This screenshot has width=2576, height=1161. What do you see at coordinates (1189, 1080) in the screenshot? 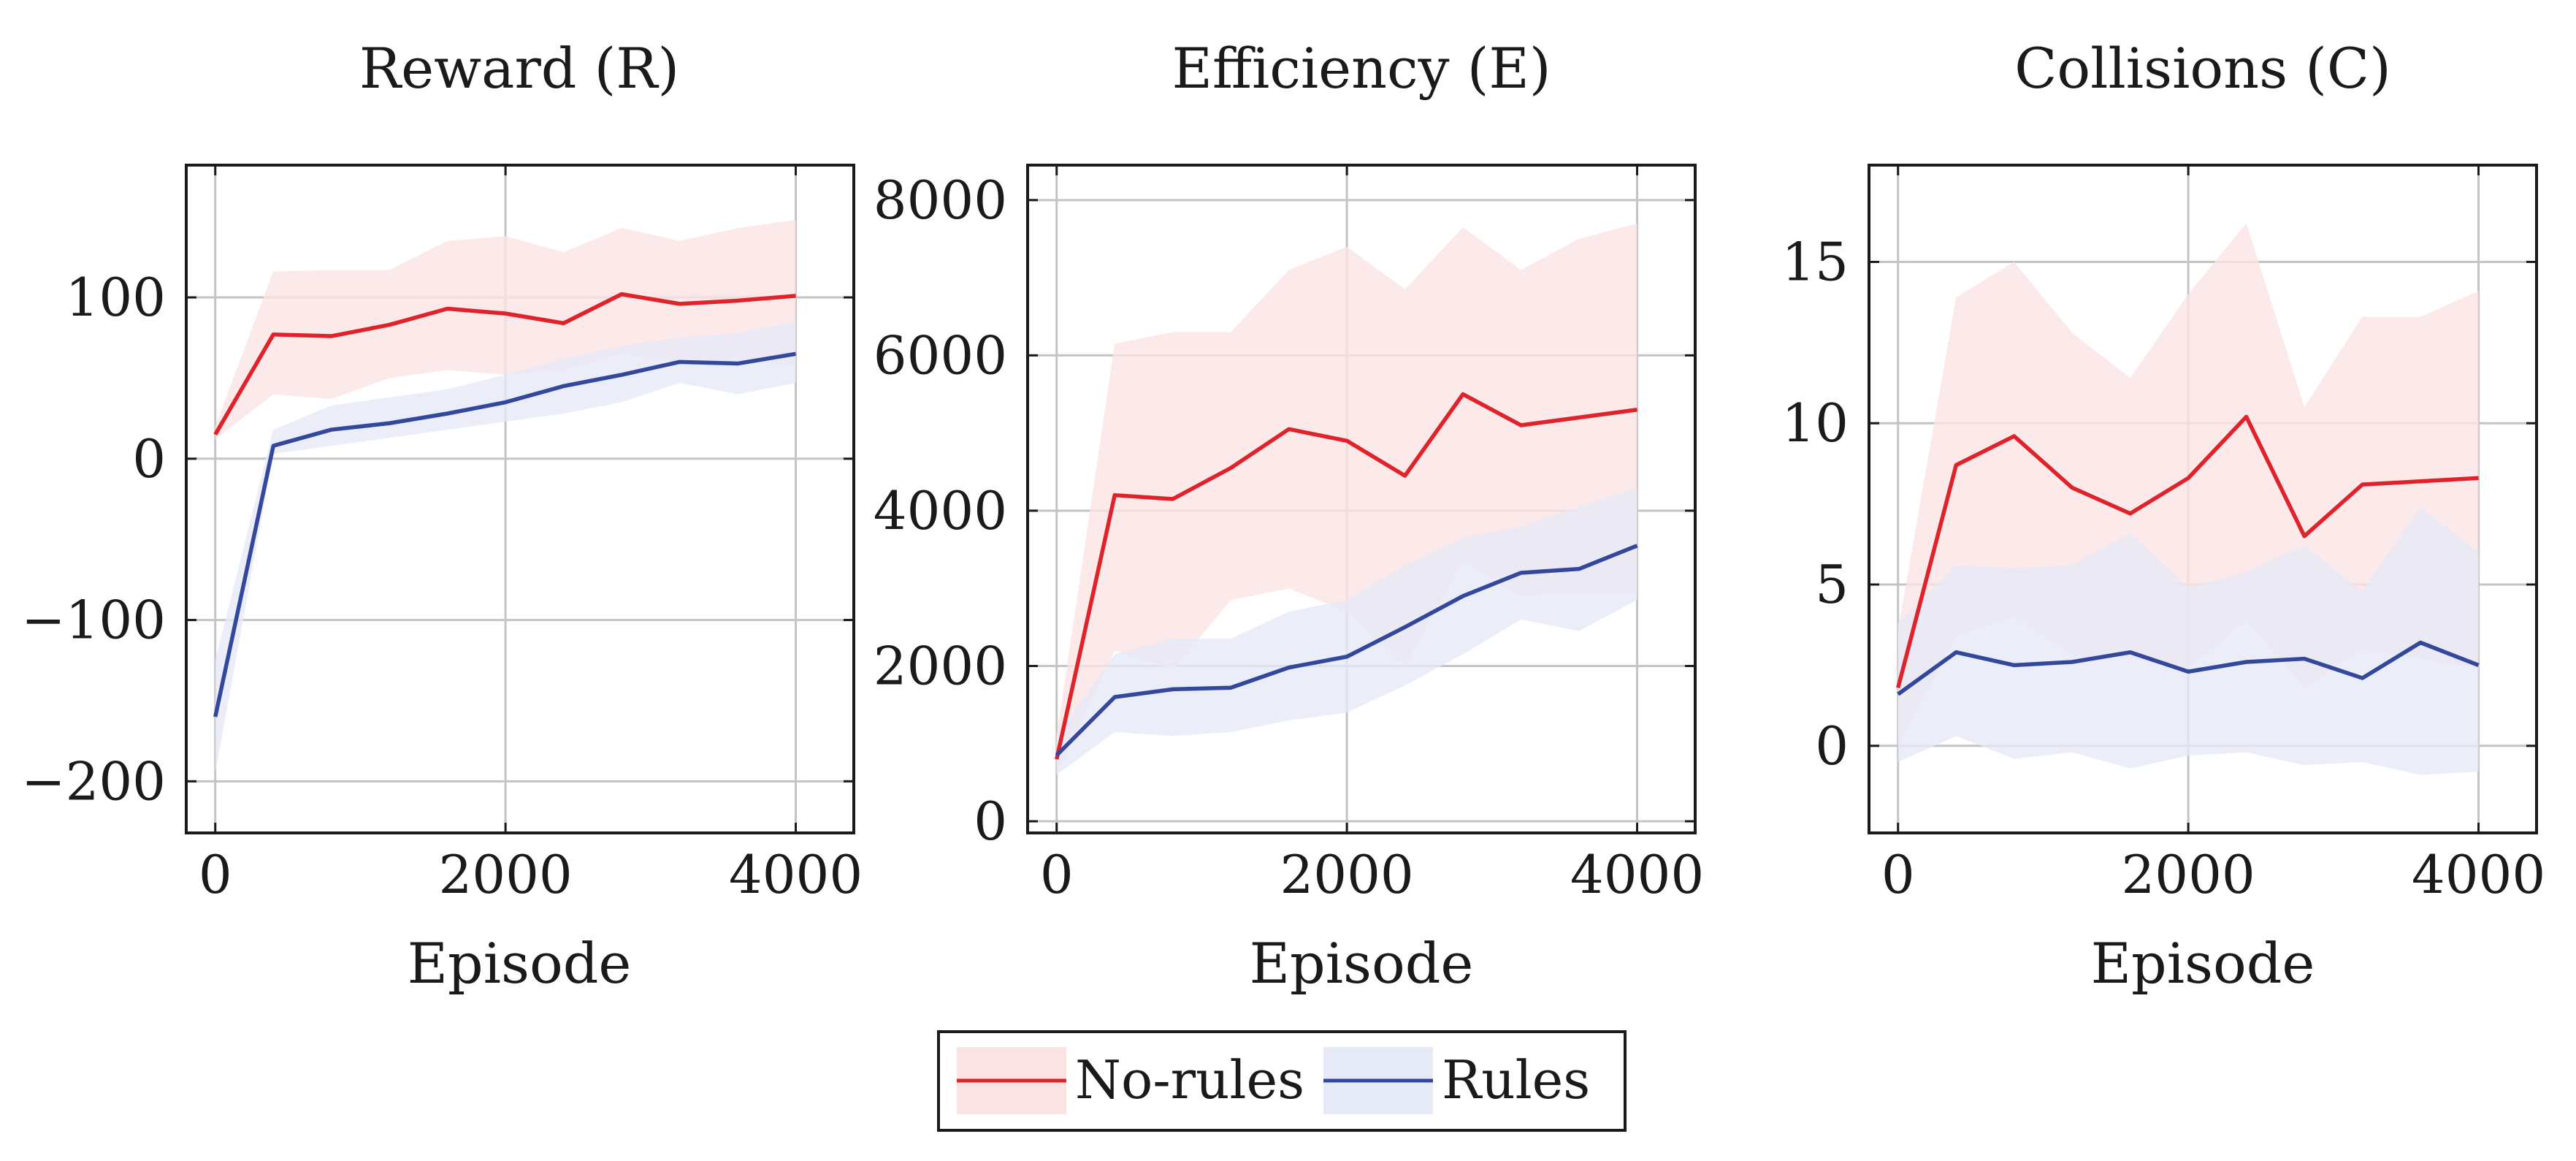
I see `legend-label-no-rules: No-rules` at bounding box center [1189, 1080].